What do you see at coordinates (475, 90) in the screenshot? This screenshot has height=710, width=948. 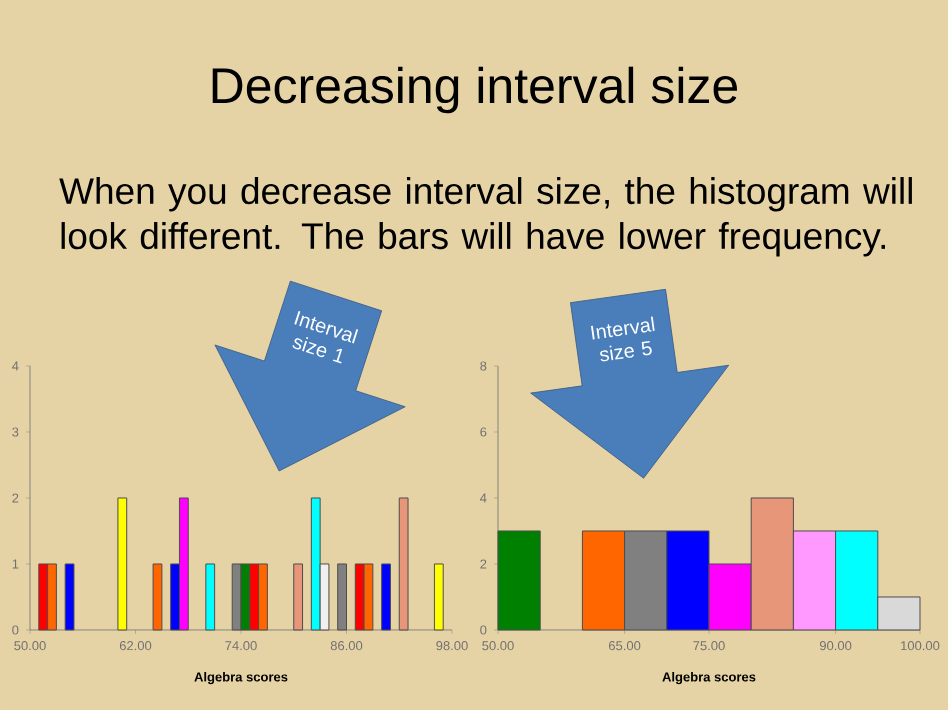 I see `chart-title: Decreasing interval size` at bounding box center [475, 90].